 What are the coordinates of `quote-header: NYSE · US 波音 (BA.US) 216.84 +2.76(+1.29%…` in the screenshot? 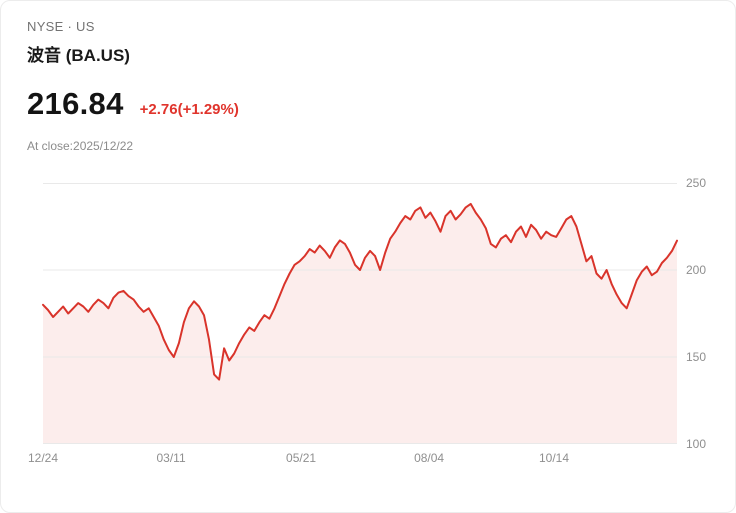 It's located at (133, 86).